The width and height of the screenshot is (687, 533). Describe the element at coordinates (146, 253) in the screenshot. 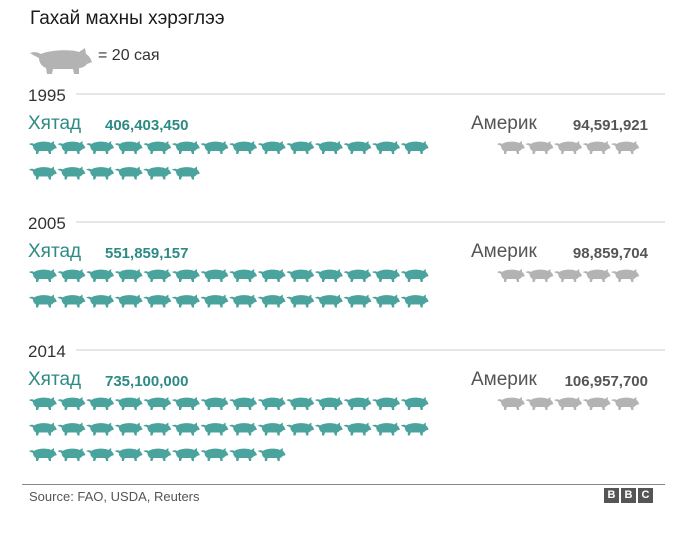

I see `china-value: 551,859,157` at that location.